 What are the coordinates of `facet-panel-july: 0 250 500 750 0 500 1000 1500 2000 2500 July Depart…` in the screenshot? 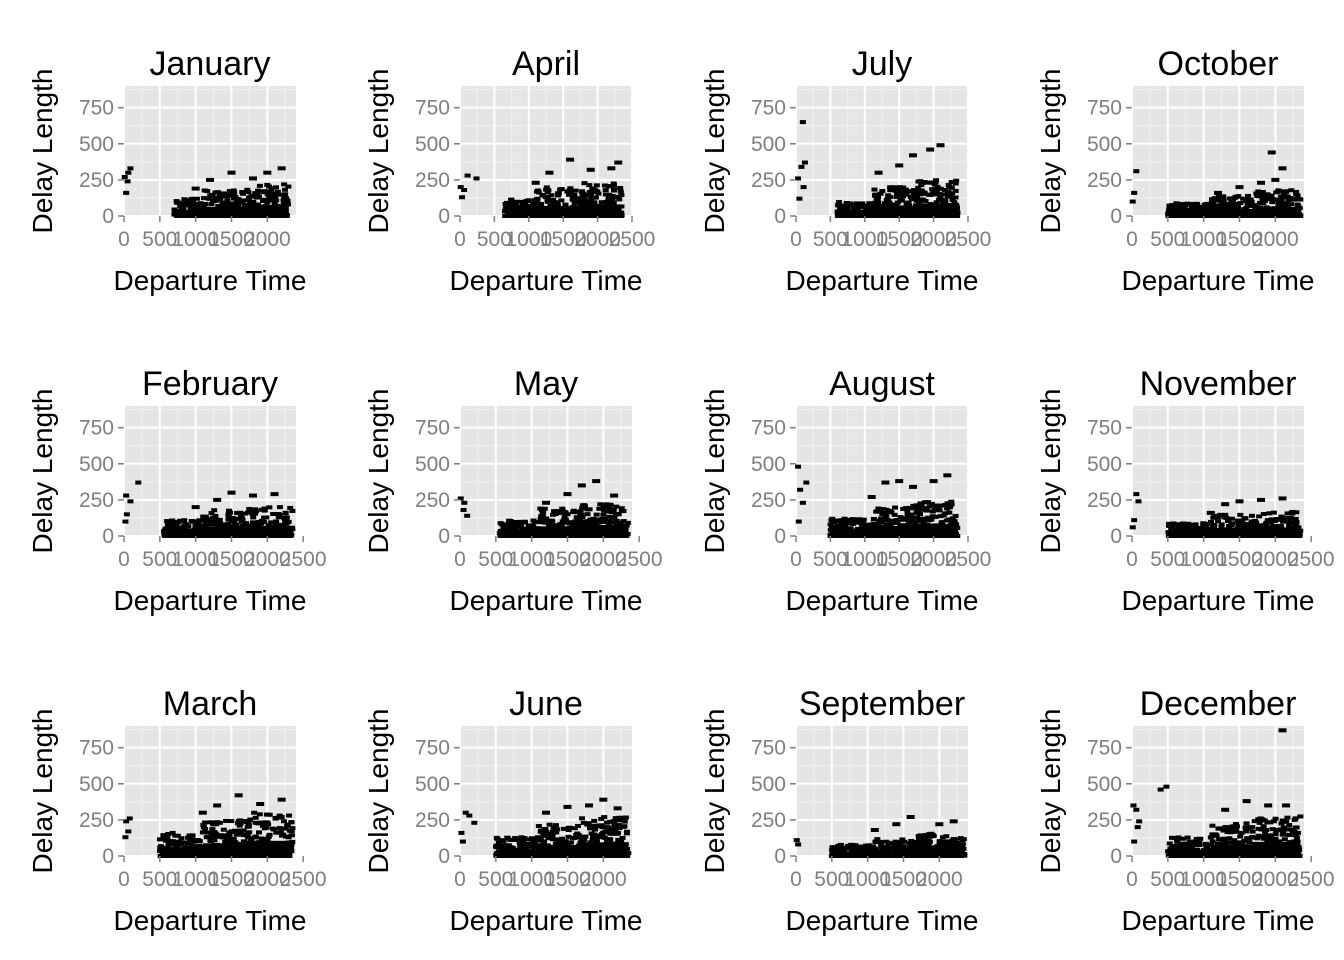 It's located at (840, 160).